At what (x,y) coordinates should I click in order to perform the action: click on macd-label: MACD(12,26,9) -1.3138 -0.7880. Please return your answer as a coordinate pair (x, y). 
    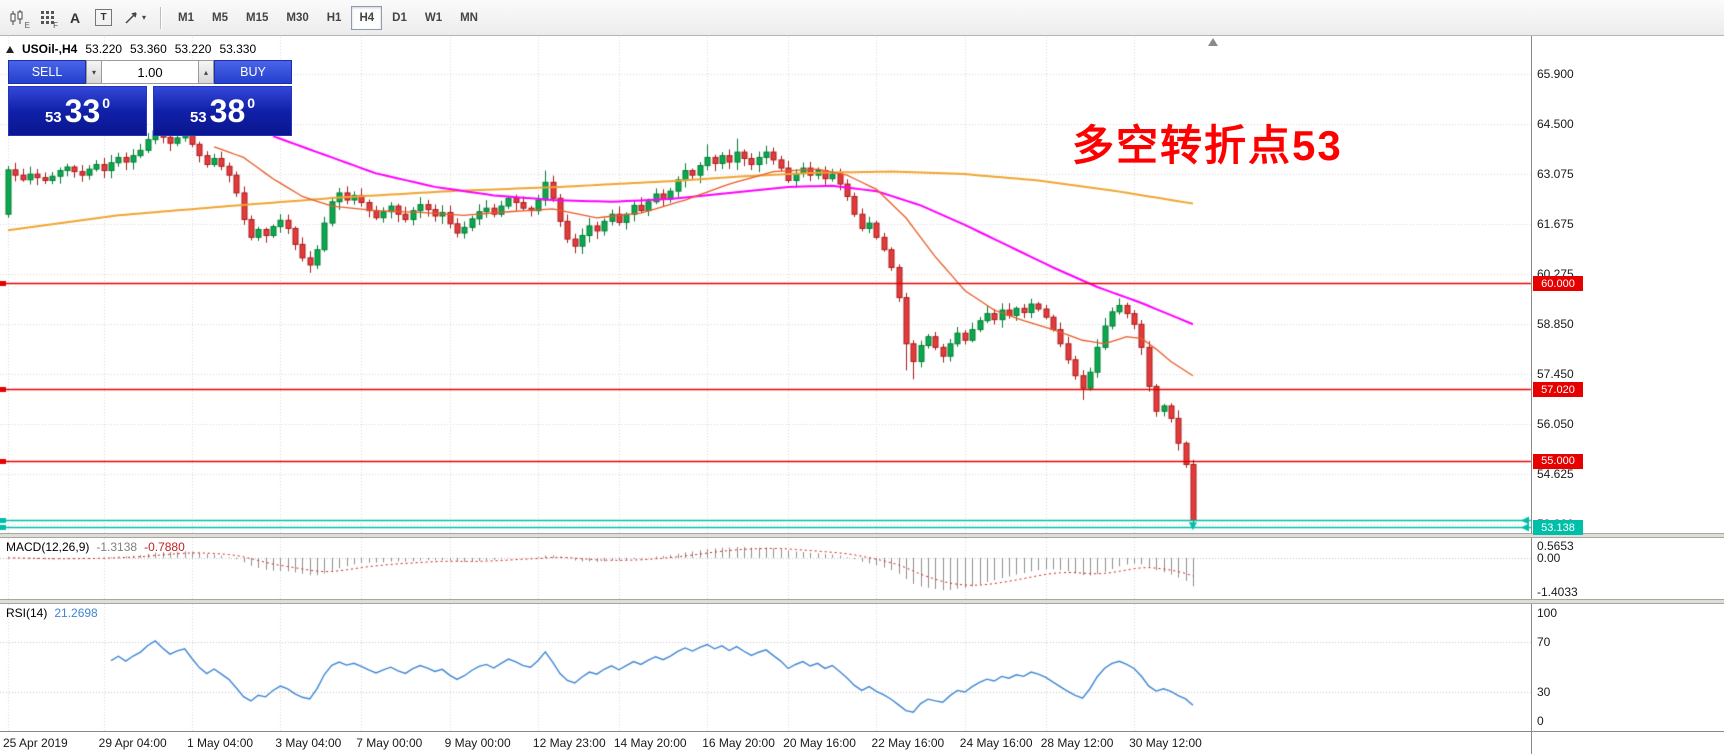
    Looking at the image, I should click on (95, 547).